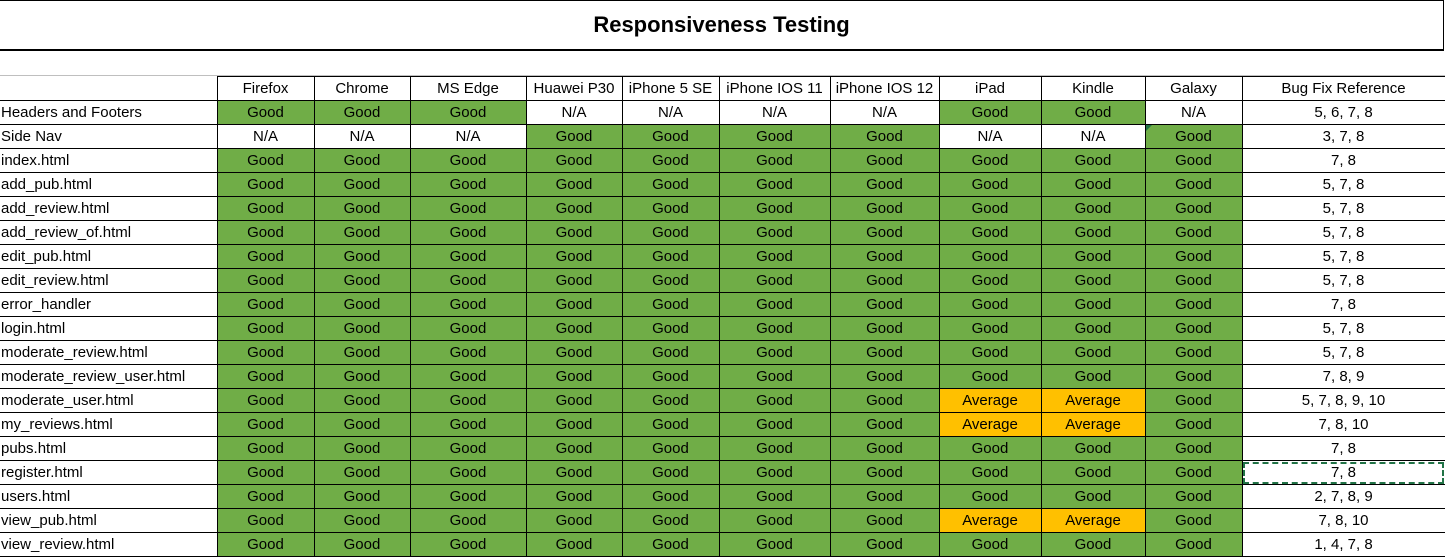  What do you see at coordinates (109, 472) in the screenshot?
I see `row-label: register.html` at bounding box center [109, 472].